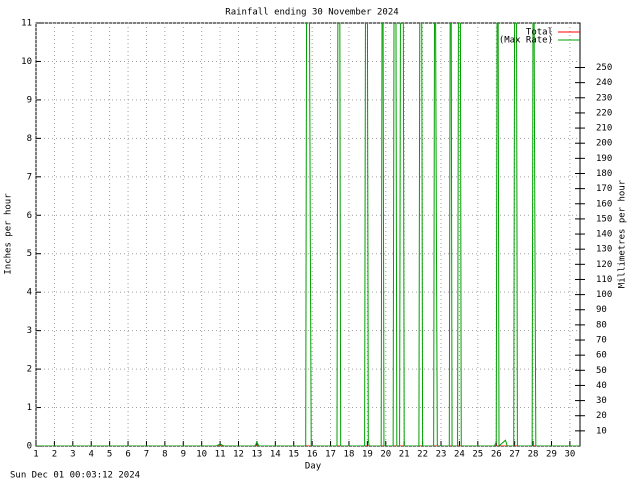 The height and width of the screenshot is (480, 640). I want to click on x-axis-label: Day, so click(313, 467).